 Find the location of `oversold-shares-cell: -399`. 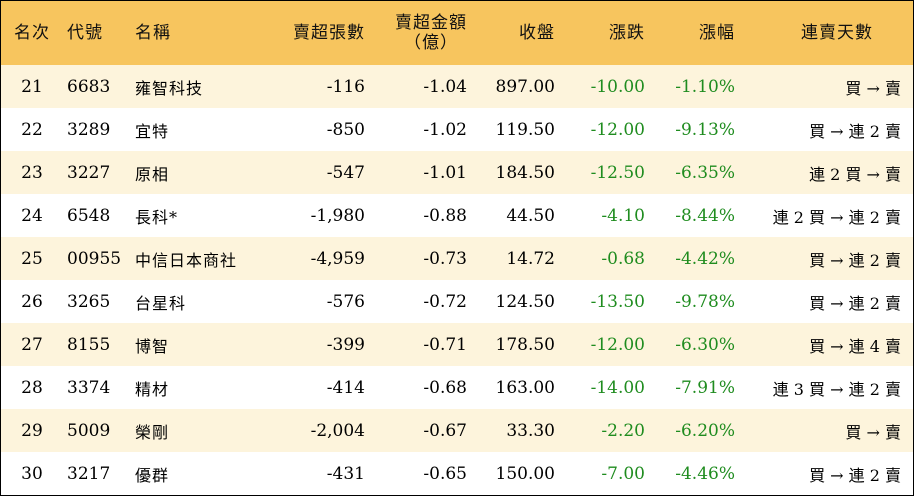

oversold-shares-cell: -399 is located at coordinates (345, 344).